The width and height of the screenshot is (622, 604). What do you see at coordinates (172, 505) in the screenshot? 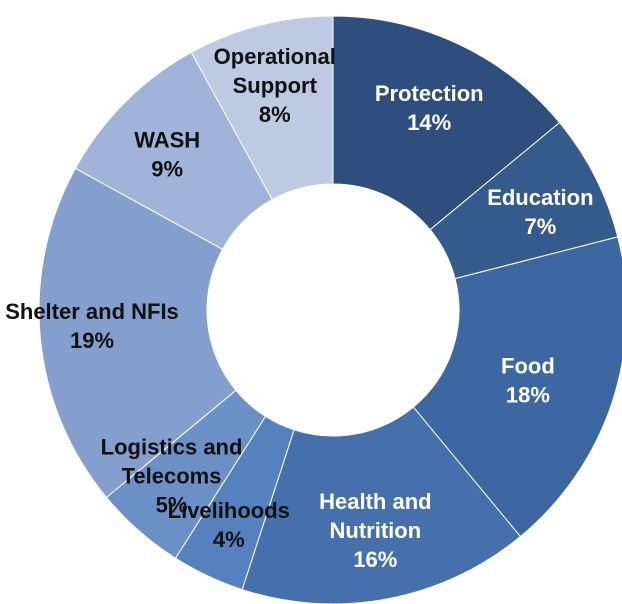
I see `label-line-logistics-and-telecoms-2: 5%` at bounding box center [172, 505].